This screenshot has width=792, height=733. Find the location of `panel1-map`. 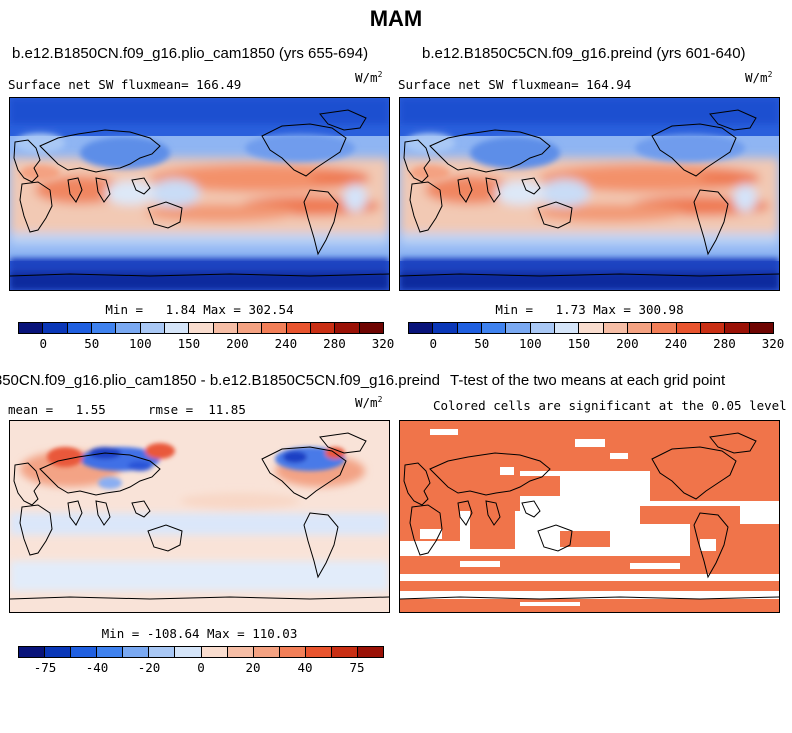

panel1-map is located at coordinates (199, 194).